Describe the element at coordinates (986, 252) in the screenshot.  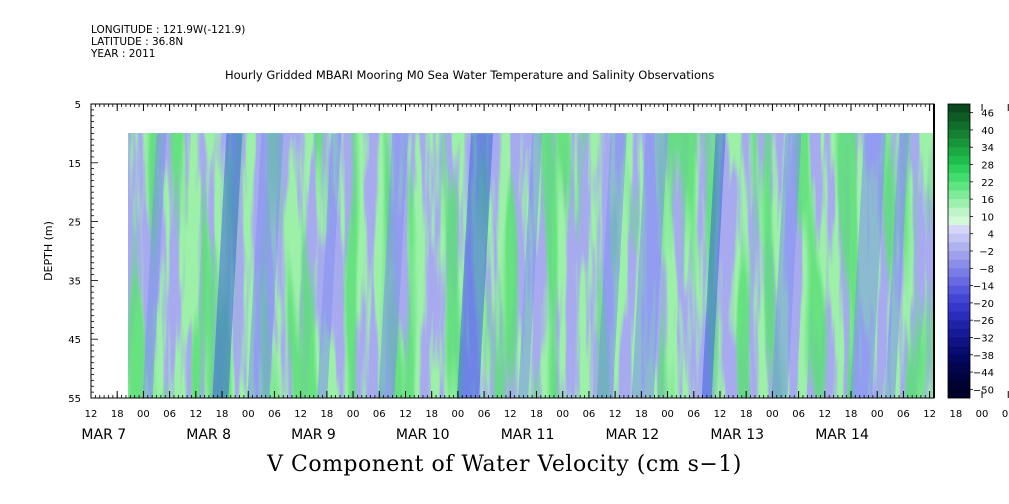
I see `colorbar-label: −2` at that location.